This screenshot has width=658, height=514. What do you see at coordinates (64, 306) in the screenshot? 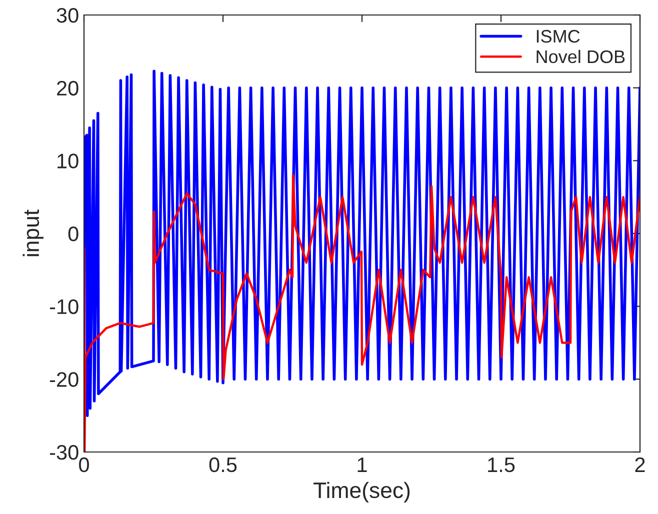
I see `y-tick-label: -10` at bounding box center [64, 306].